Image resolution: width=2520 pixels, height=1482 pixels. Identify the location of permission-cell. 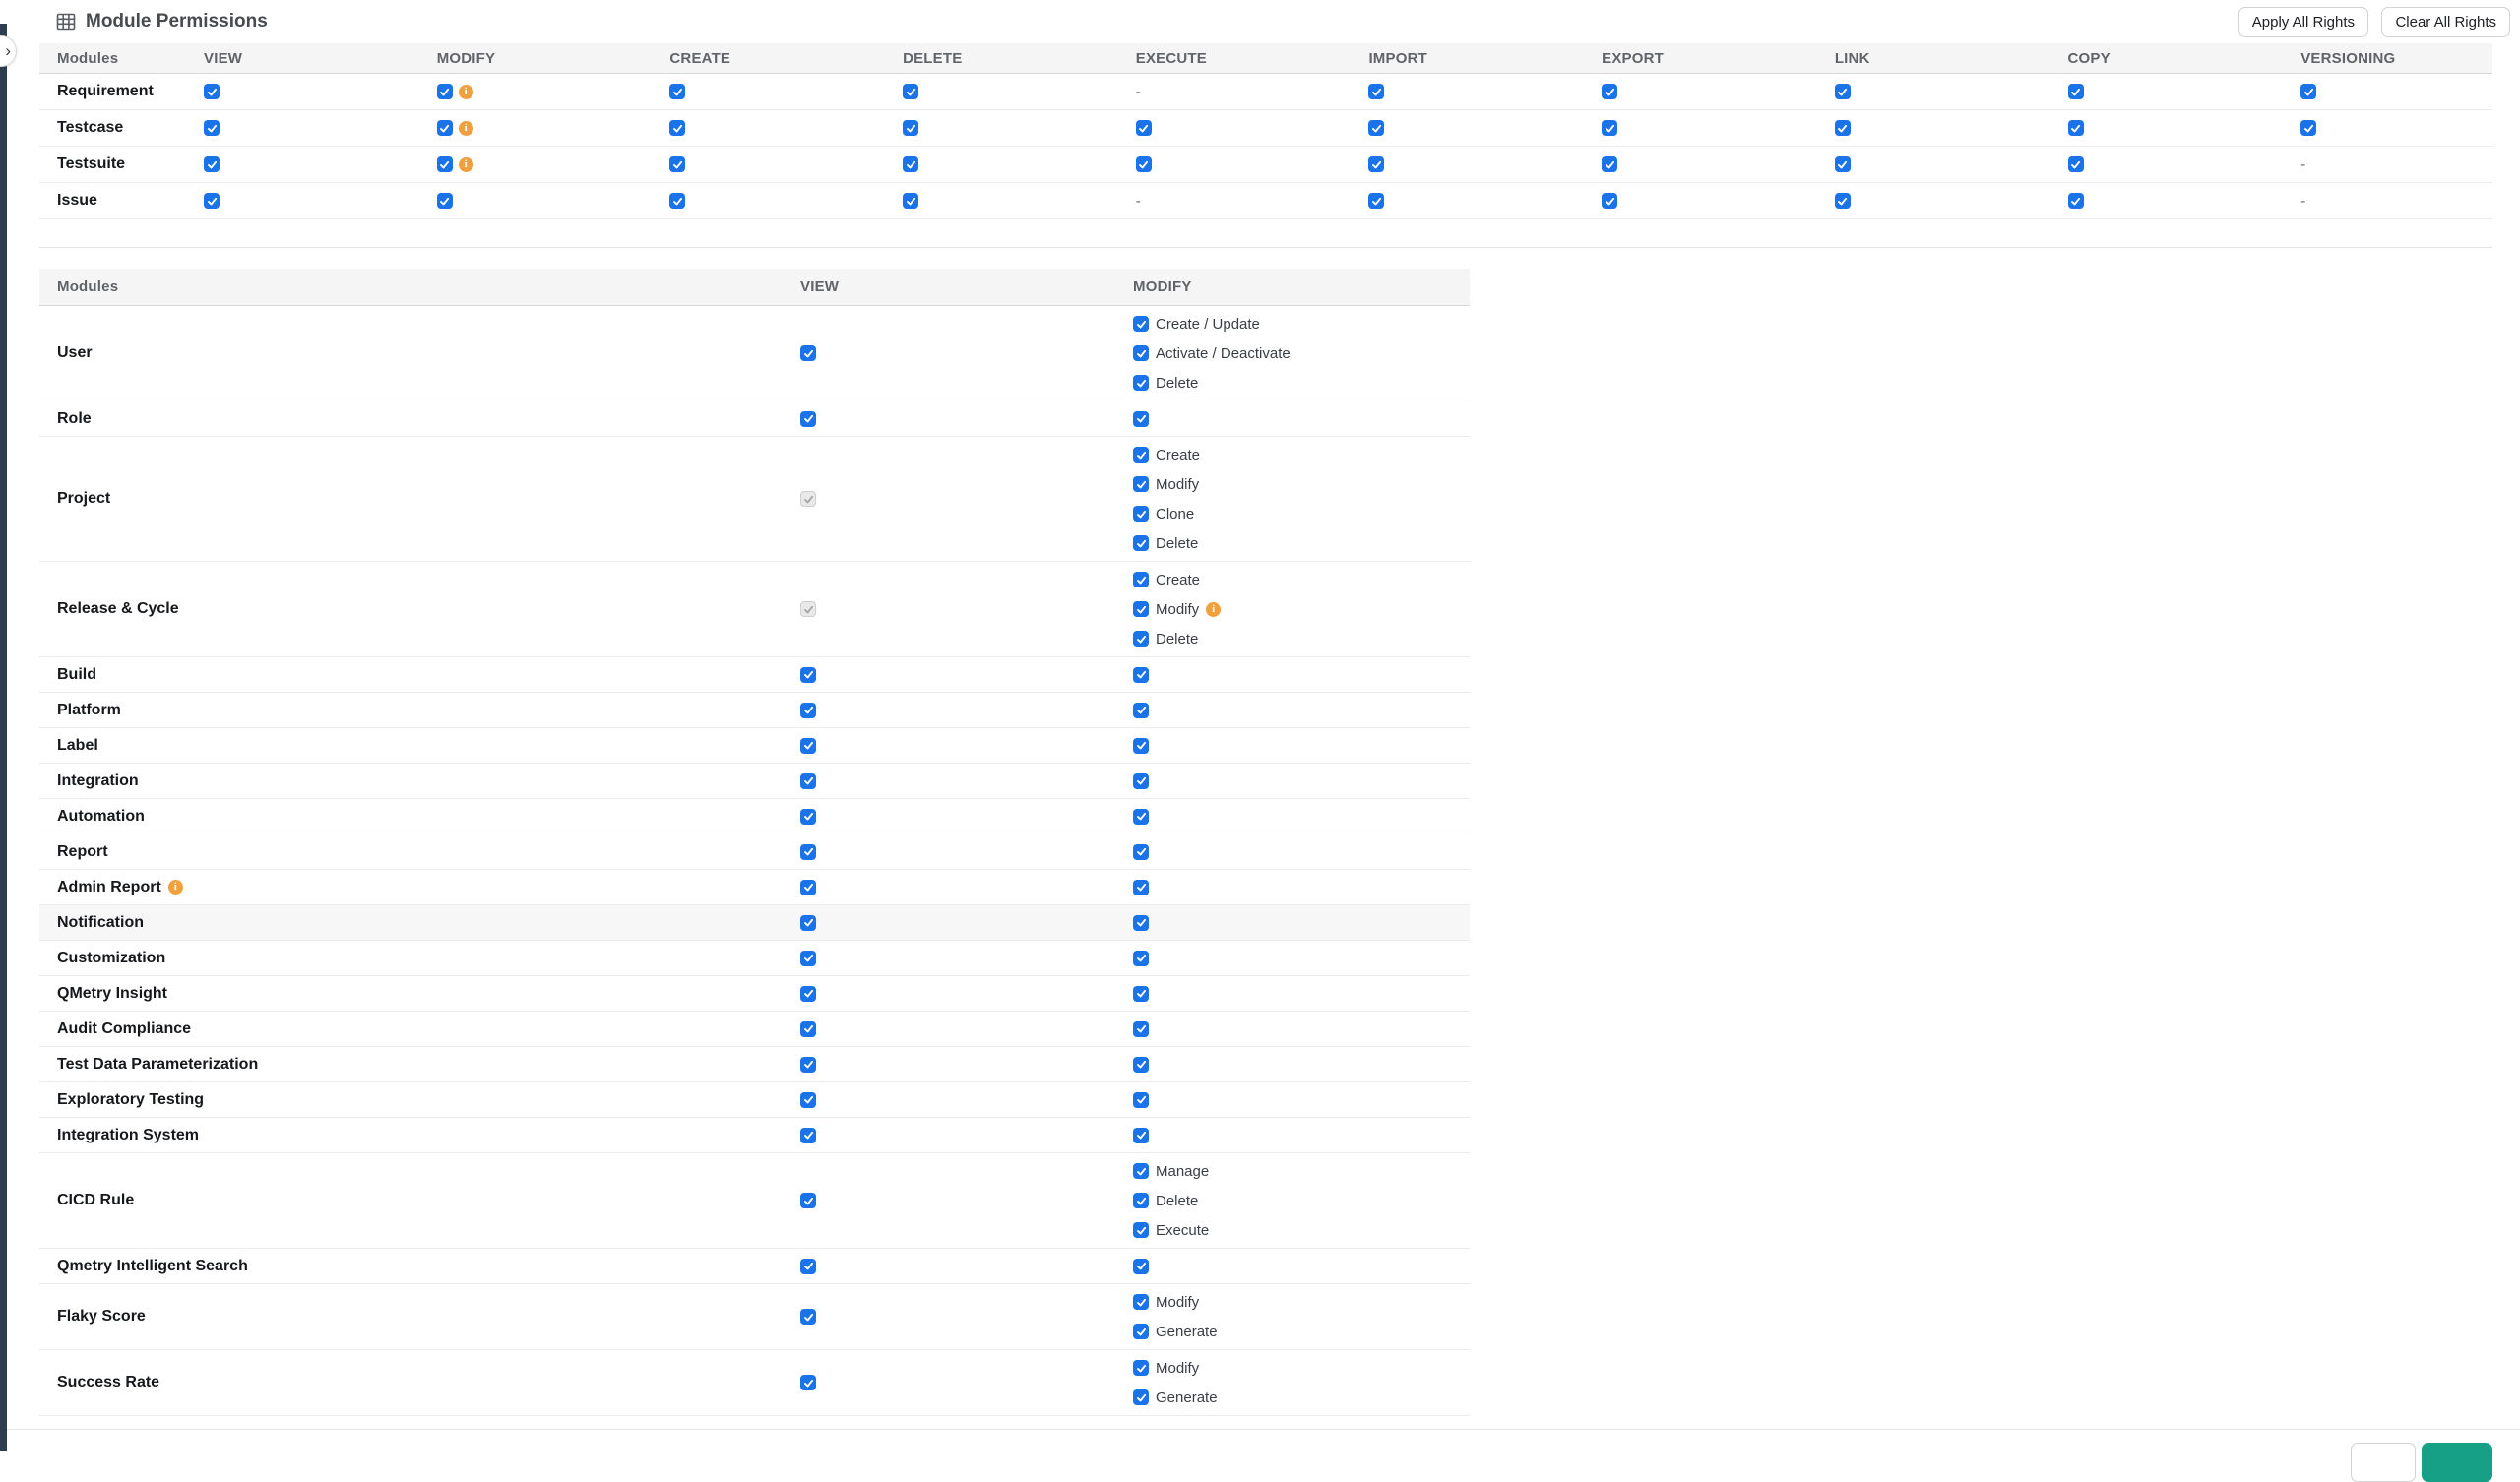
(320, 91).